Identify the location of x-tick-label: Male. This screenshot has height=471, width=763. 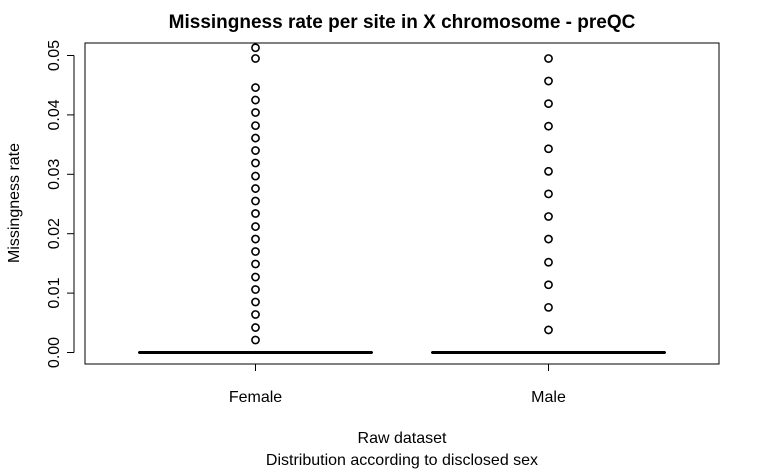
(548, 397).